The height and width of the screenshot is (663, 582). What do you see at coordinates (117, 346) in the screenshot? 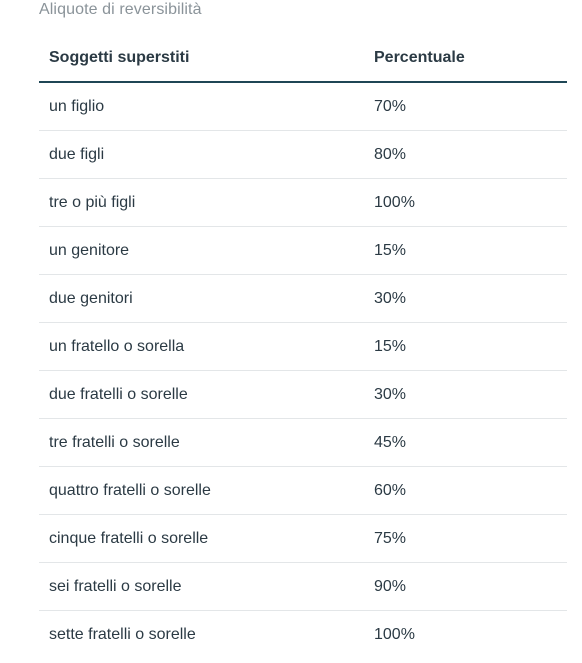
I see `cell-subject: un fratello o sorella` at bounding box center [117, 346].